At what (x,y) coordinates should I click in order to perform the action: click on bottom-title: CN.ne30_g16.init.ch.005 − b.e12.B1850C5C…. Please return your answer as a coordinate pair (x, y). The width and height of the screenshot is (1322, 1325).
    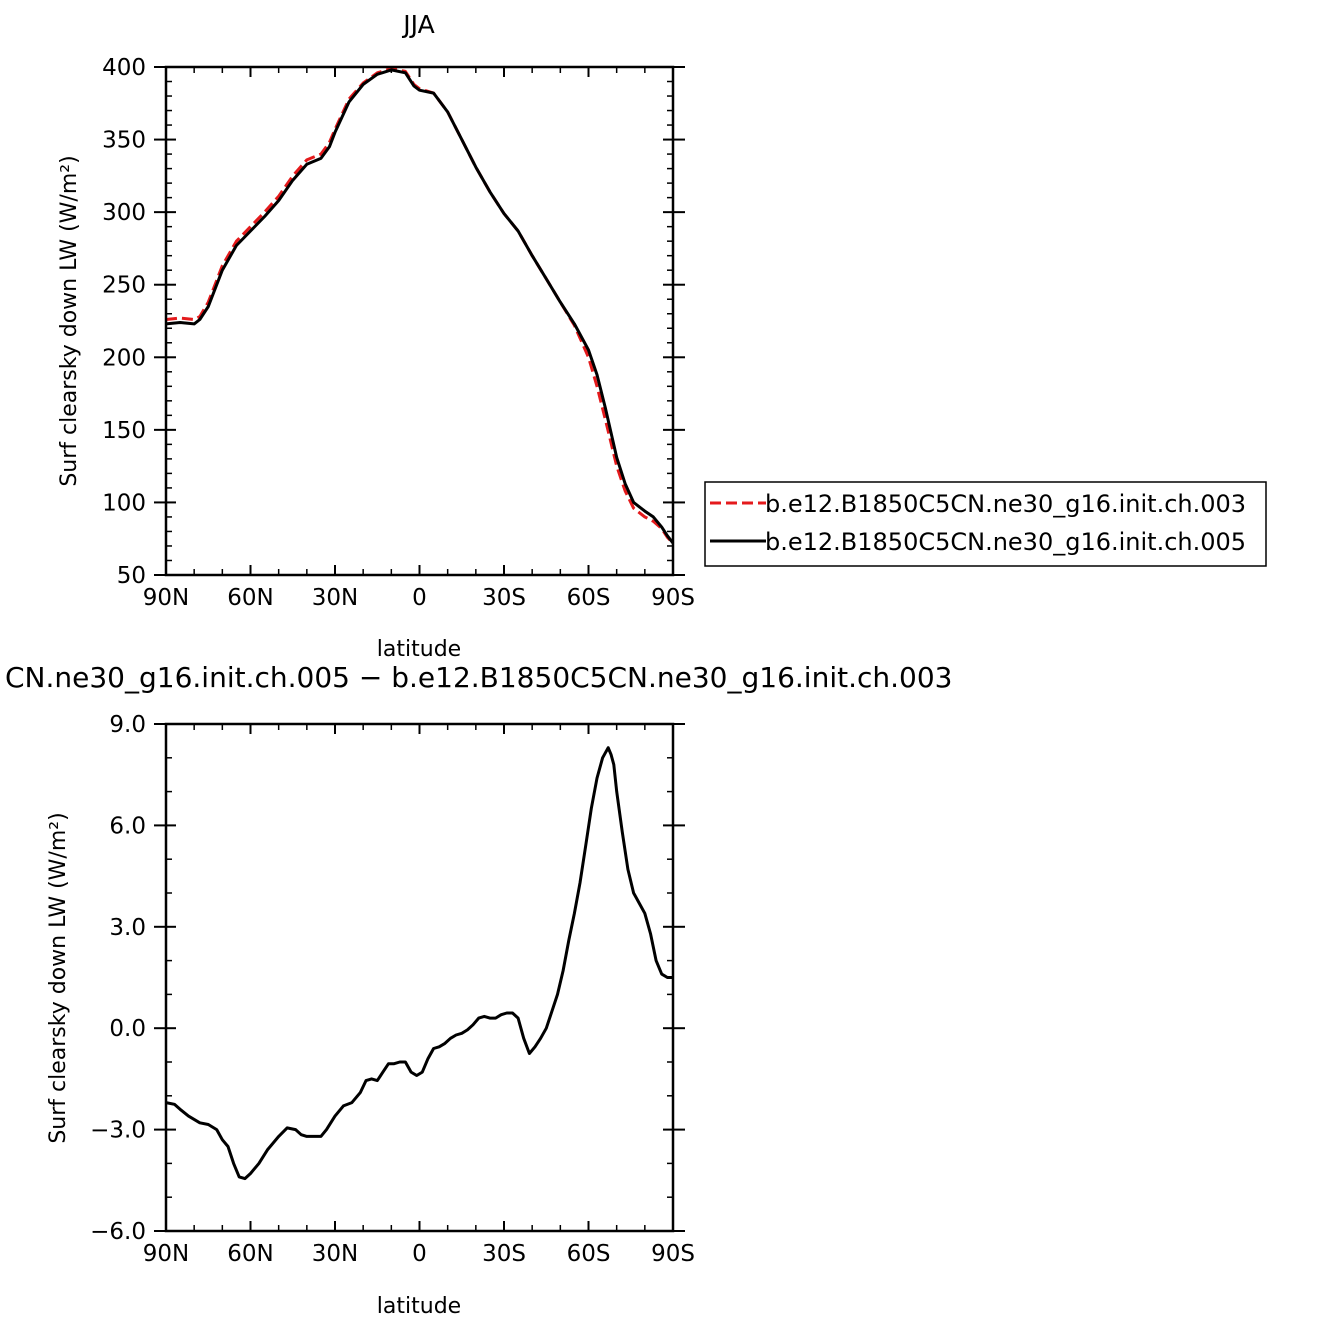
    Looking at the image, I should click on (478, 677).